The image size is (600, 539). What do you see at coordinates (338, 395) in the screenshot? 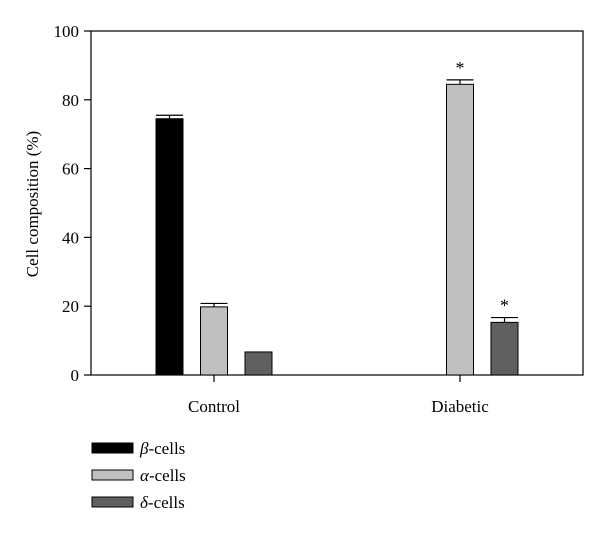
I see `x-axis: Control Diabetic` at bounding box center [338, 395].